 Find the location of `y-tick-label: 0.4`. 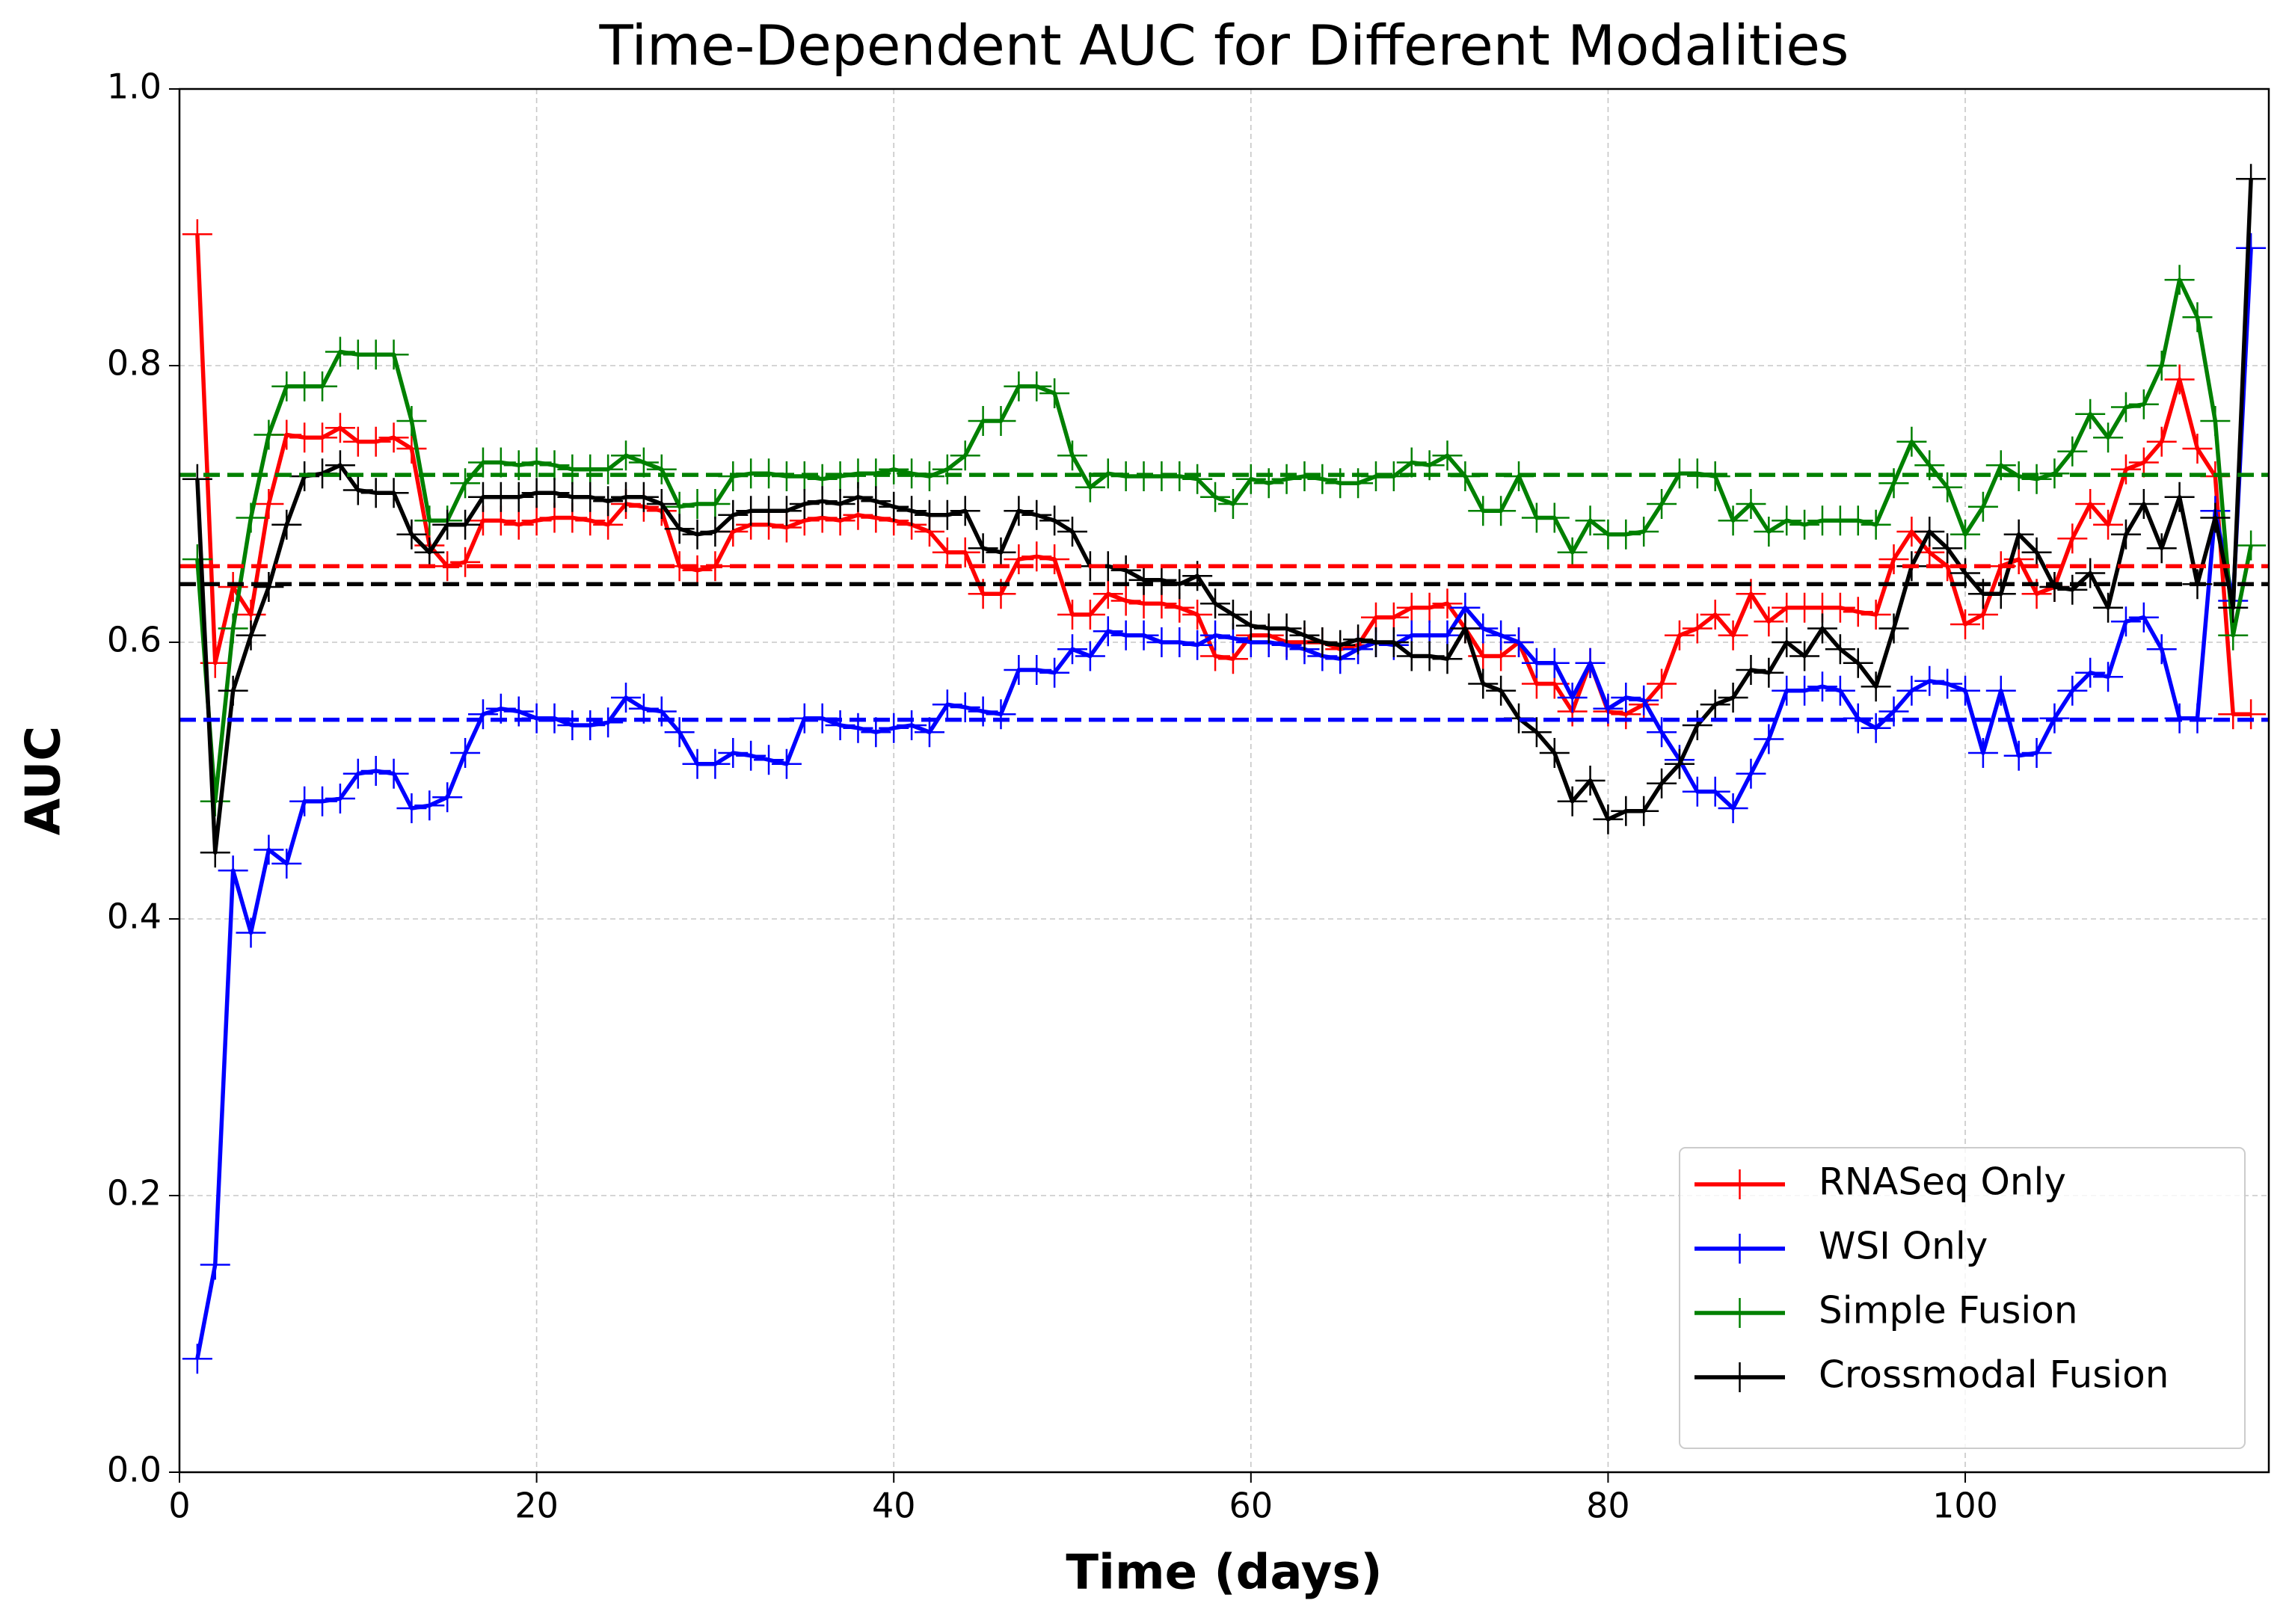

y-tick-label: 0.4 is located at coordinates (134, 917).